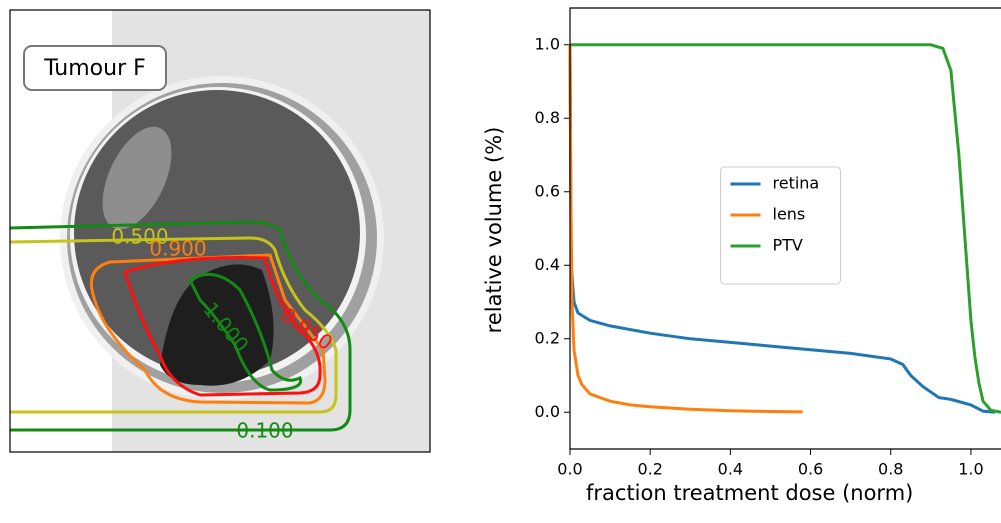 The width and height of the screenshot is (1001, 523). What do you see at coordinates (730, 469) in the screenshot?
I see `x-tick-label: 0.4` at bounding box center [730, 469].